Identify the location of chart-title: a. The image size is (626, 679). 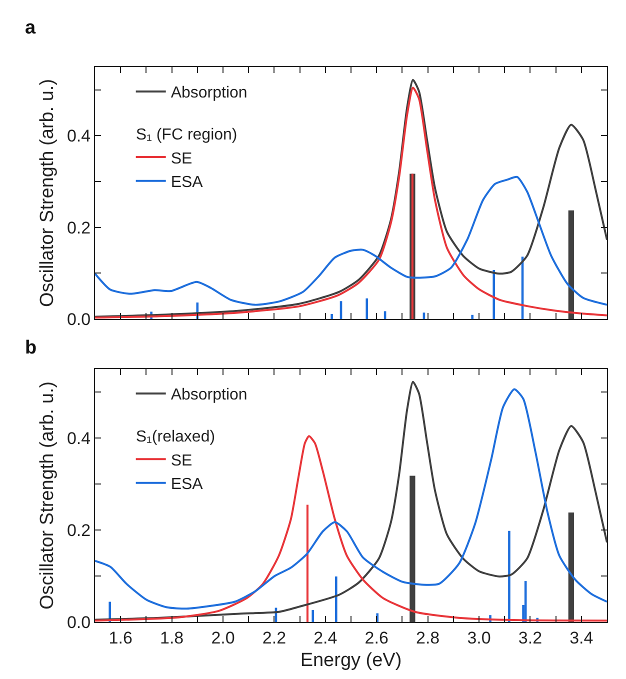
(30, 27).